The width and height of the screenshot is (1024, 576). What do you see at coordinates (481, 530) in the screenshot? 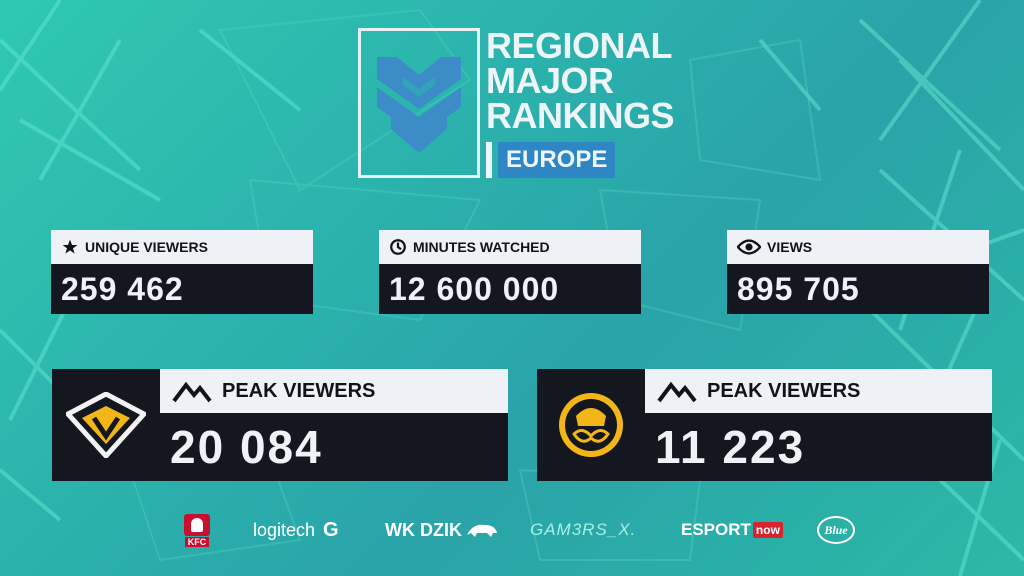
I see `boar-icon` at bounding box center [481, 530].